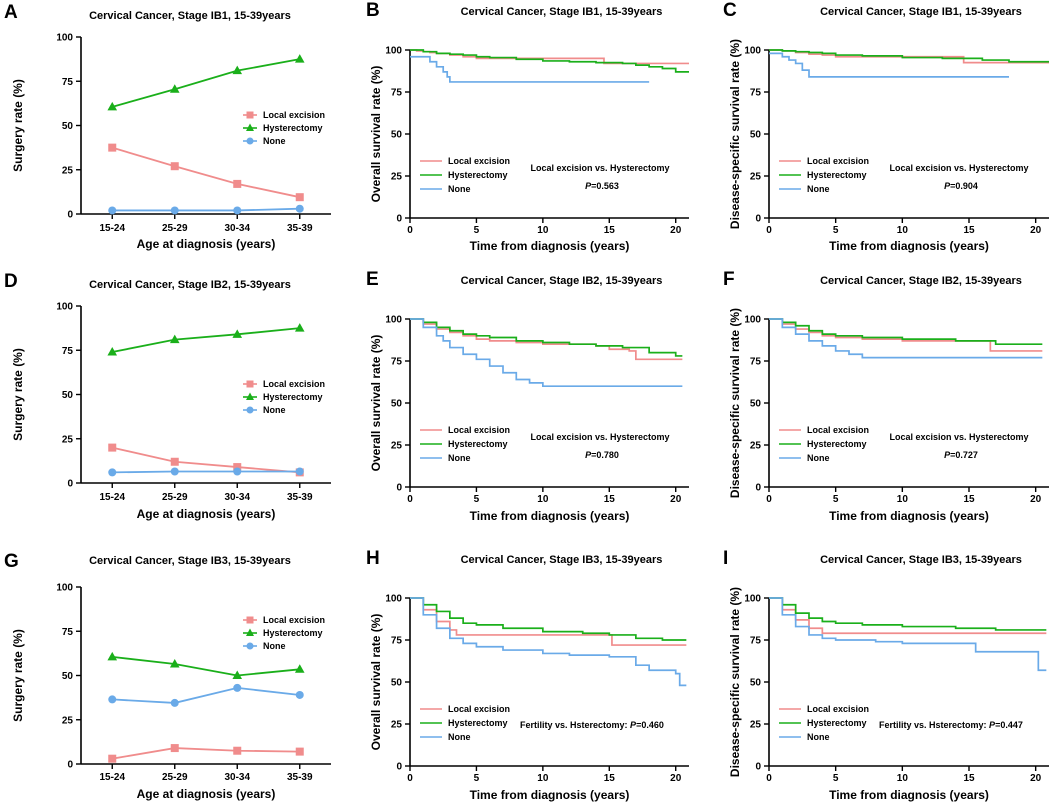  I want to click on chart-title: Cervical Cancer, Stage IB3, 15-39years, so click(190, 561).